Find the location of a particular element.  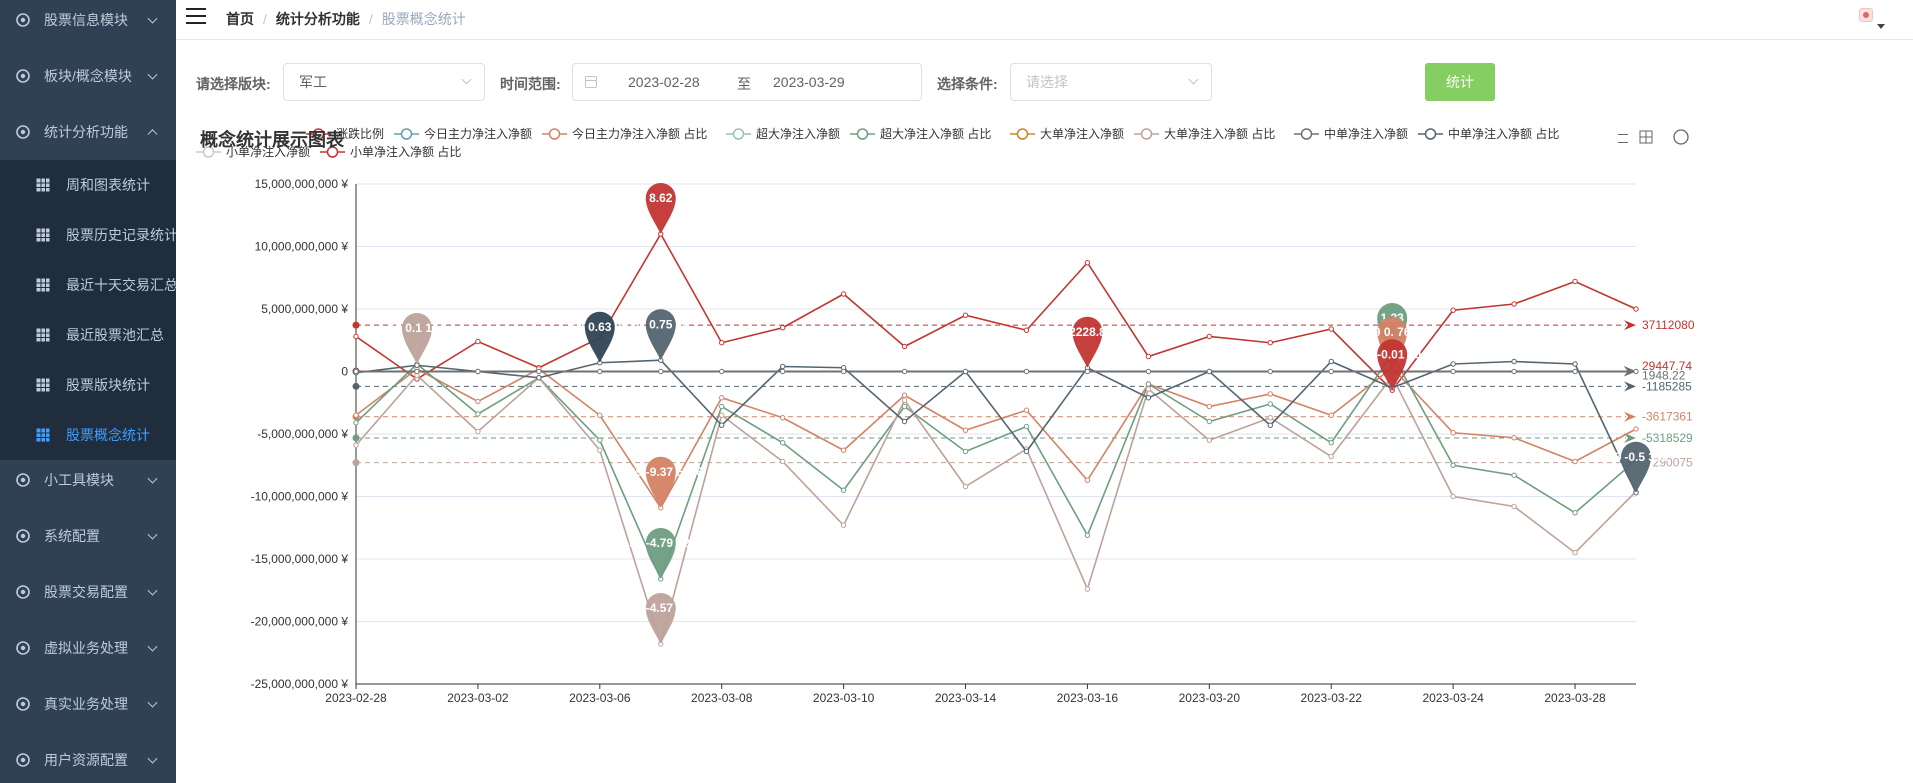

sidebar-subitem-label: 最近十天交易汇总 is located at coordinates (121, 285).